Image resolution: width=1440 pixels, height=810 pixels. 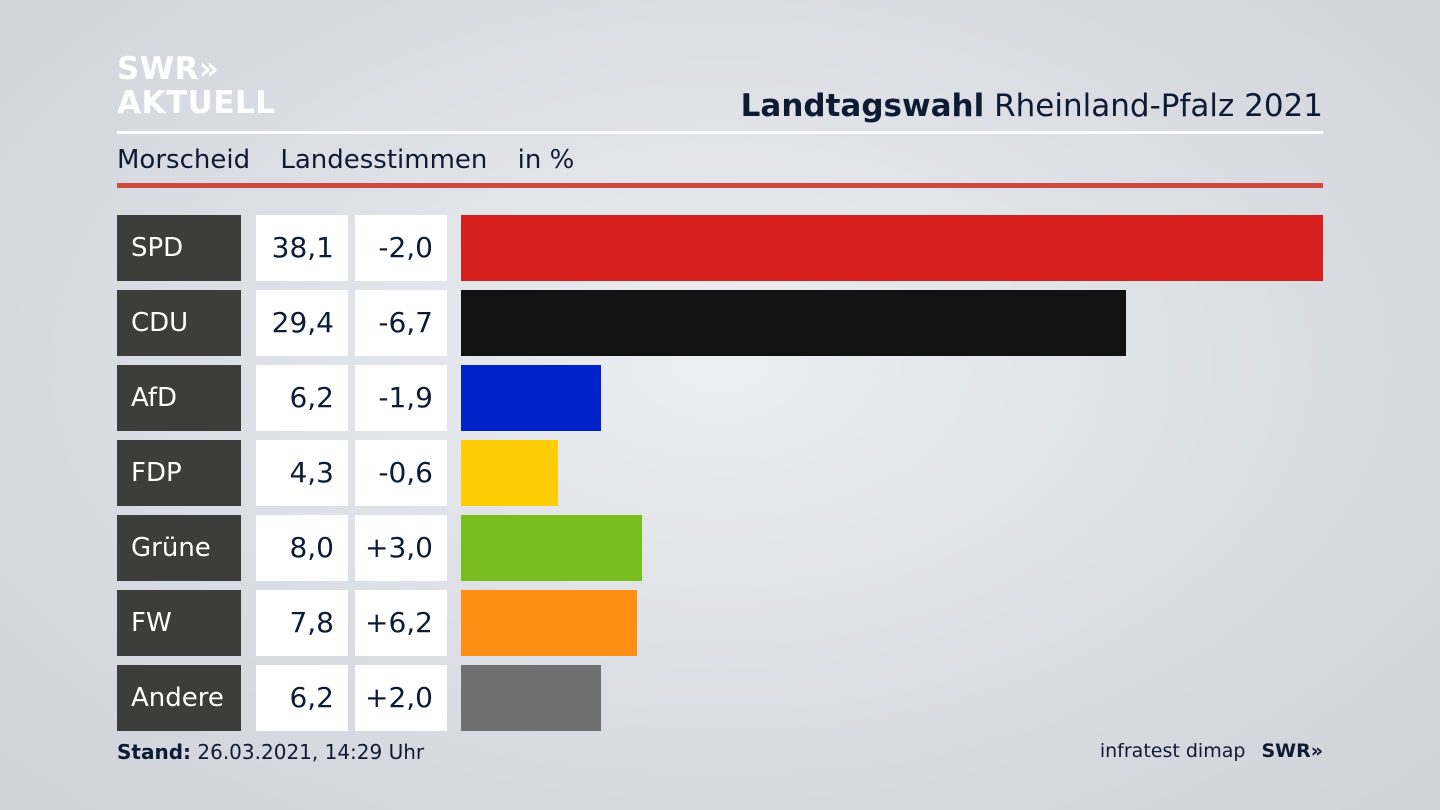 I want to click on source-label: infratest dimap, so click(x=1172, y=751).